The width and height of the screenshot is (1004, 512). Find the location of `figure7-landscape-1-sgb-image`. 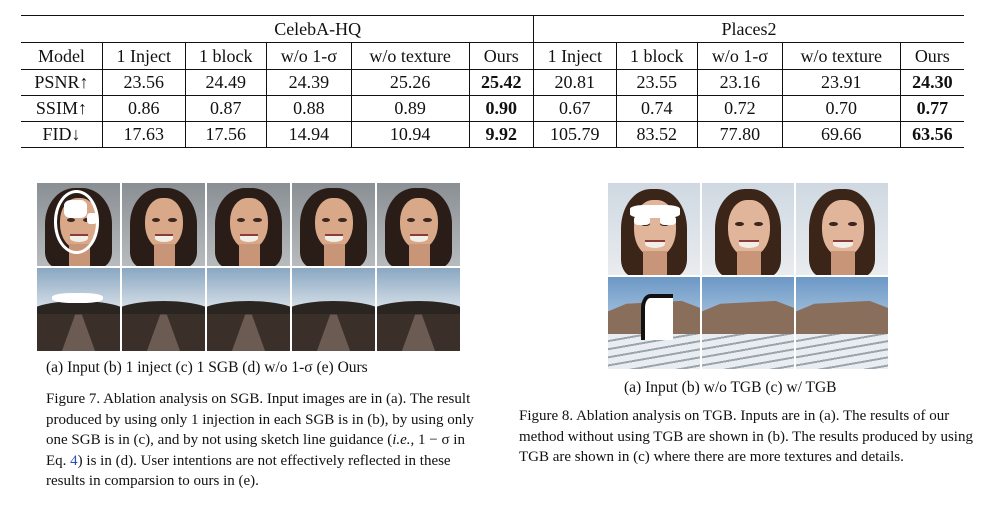

figure7-landscape-1-sgb-image is located at coordinates (248, 309).